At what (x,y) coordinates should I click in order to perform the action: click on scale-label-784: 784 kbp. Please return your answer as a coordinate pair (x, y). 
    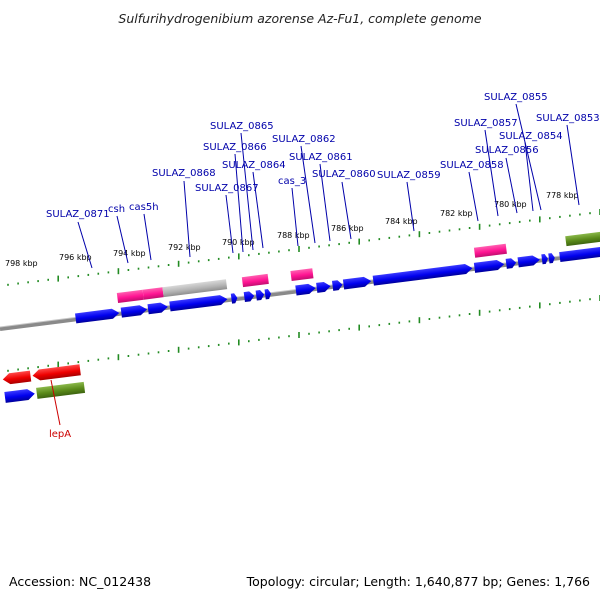
    Looking at the image, I should click on (401, 221).